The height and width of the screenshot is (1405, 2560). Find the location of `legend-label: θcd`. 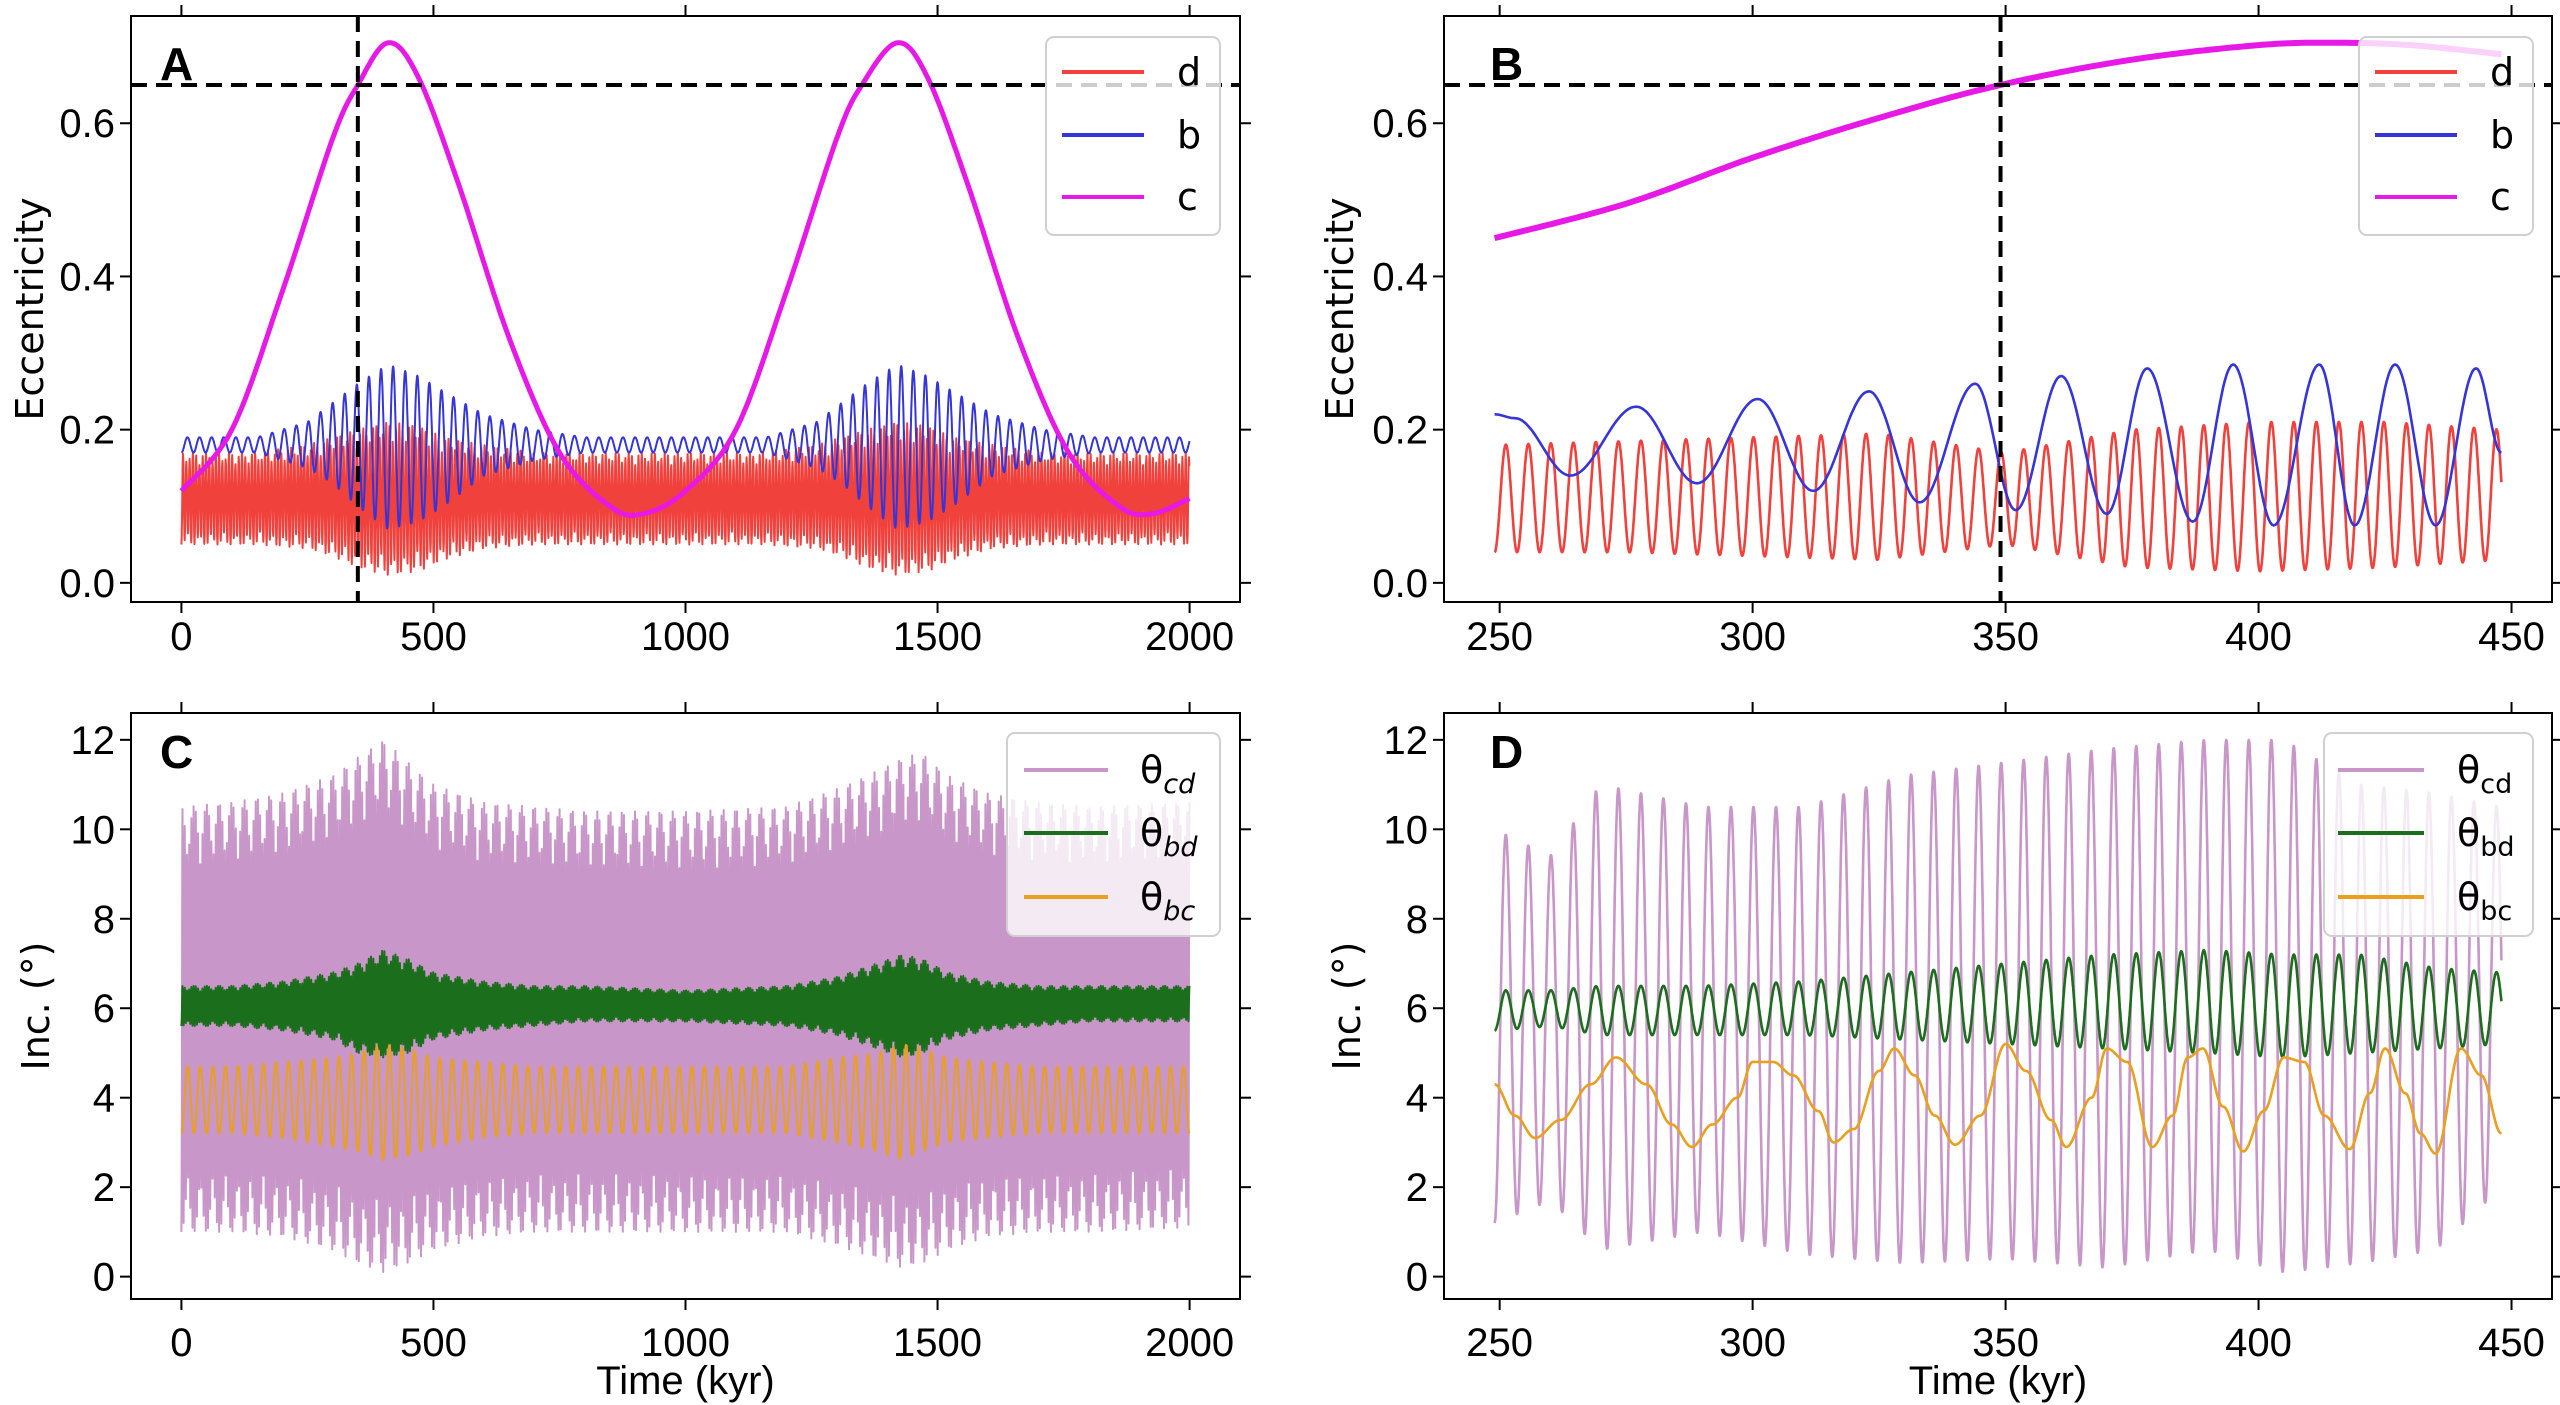

legend-label: θcd is located at coordinates (1168, 774).